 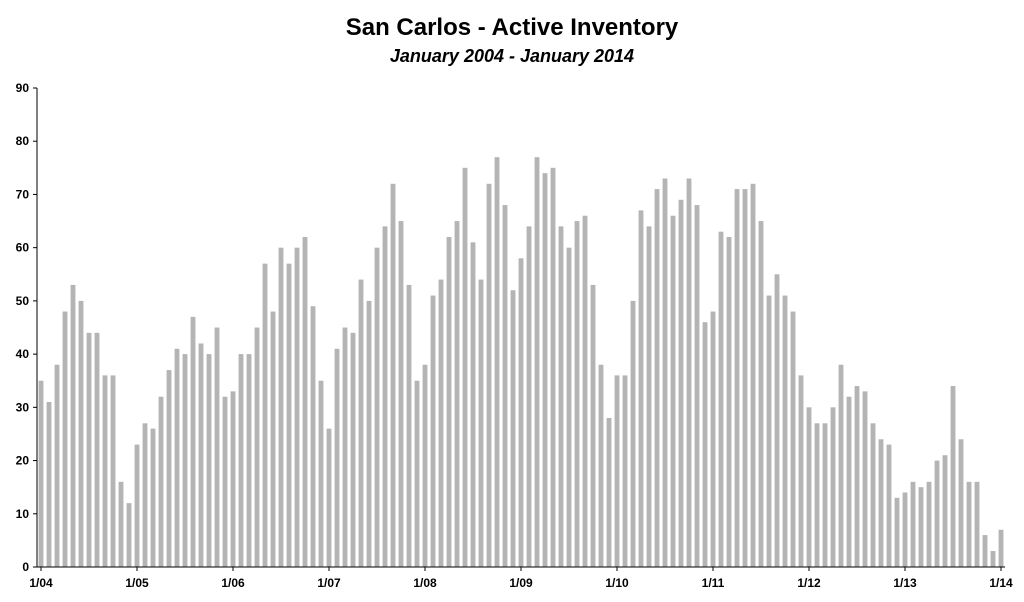 What do you see at coordinates (809, 583) in the screenshot?
I see `x-tick-label-8: 1/12` at bounding box center [809, 583].